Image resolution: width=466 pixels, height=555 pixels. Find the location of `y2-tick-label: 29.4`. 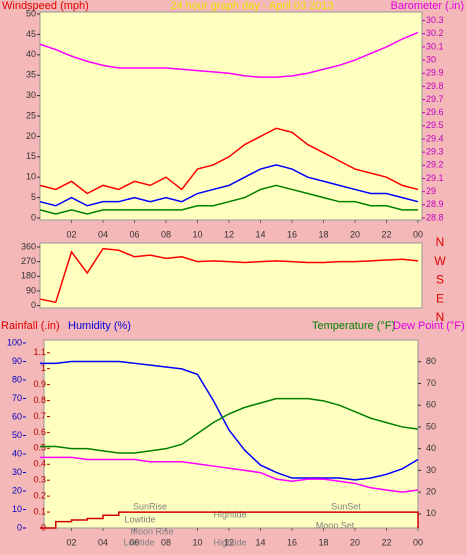

y2-tick-label: 29.4 is located at coordinates (435, 138).